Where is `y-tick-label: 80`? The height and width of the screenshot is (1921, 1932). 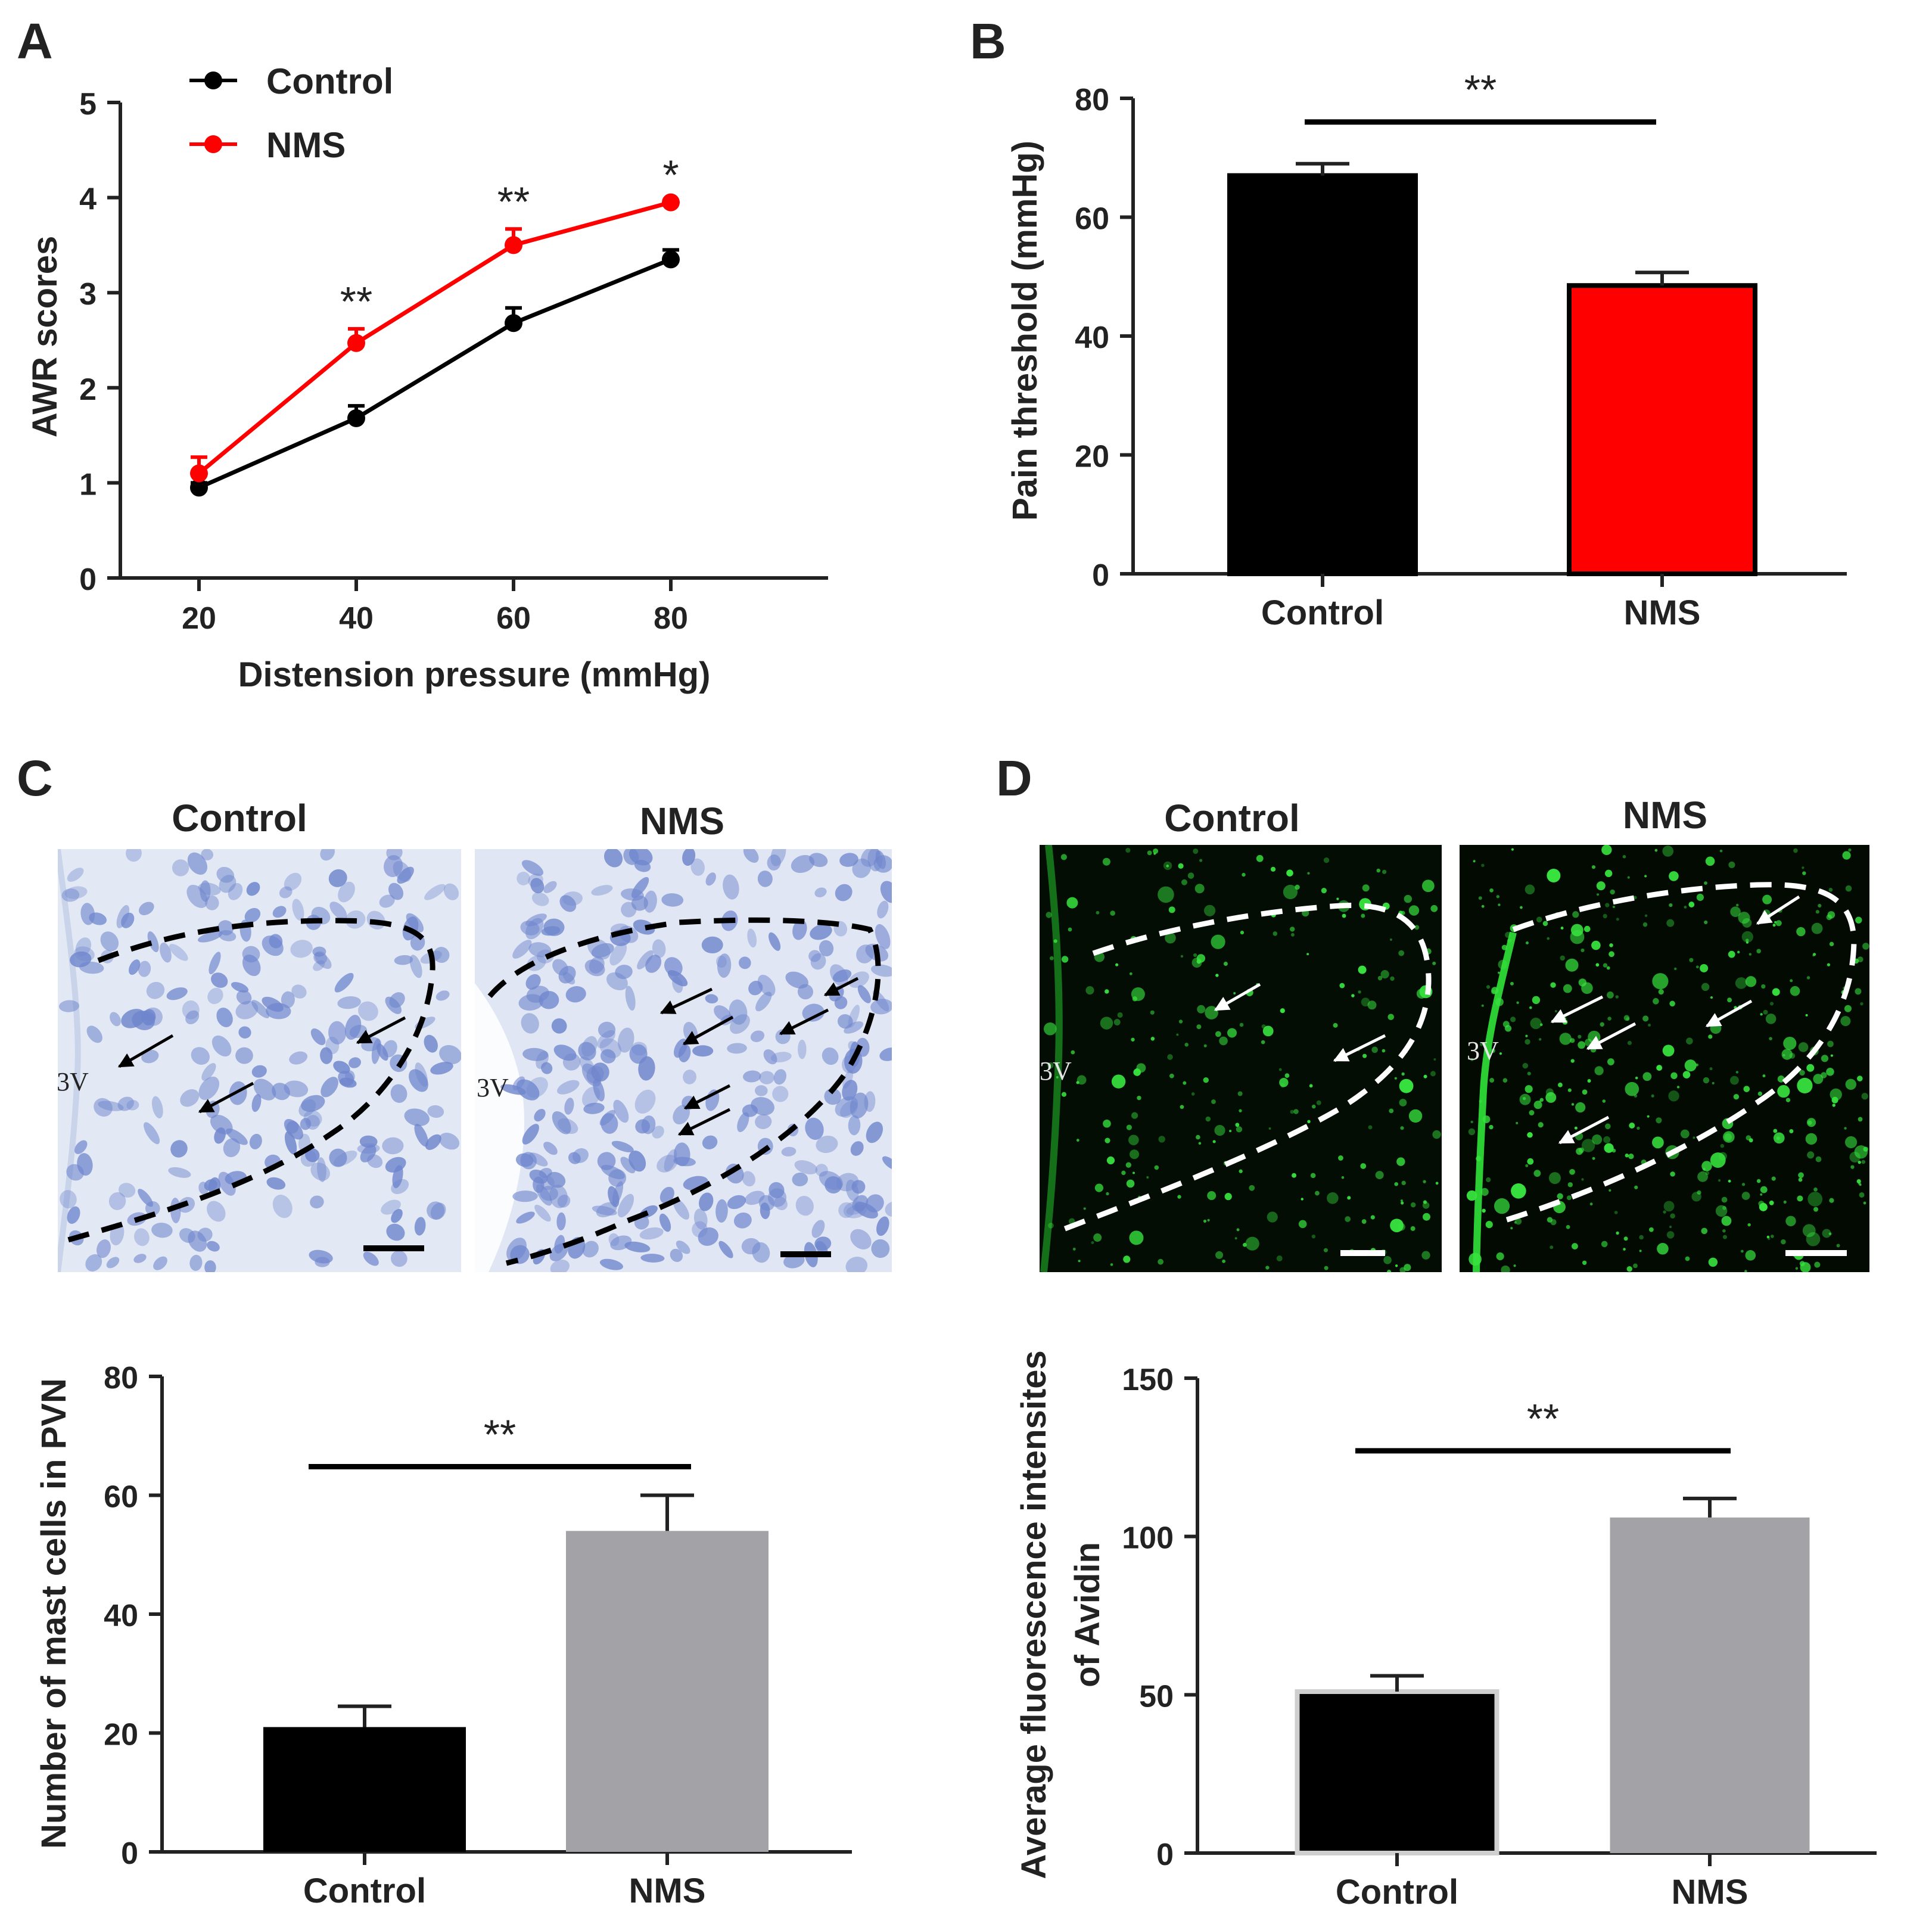
y-tick-label: 80 is located at coordinates (121, 1378).